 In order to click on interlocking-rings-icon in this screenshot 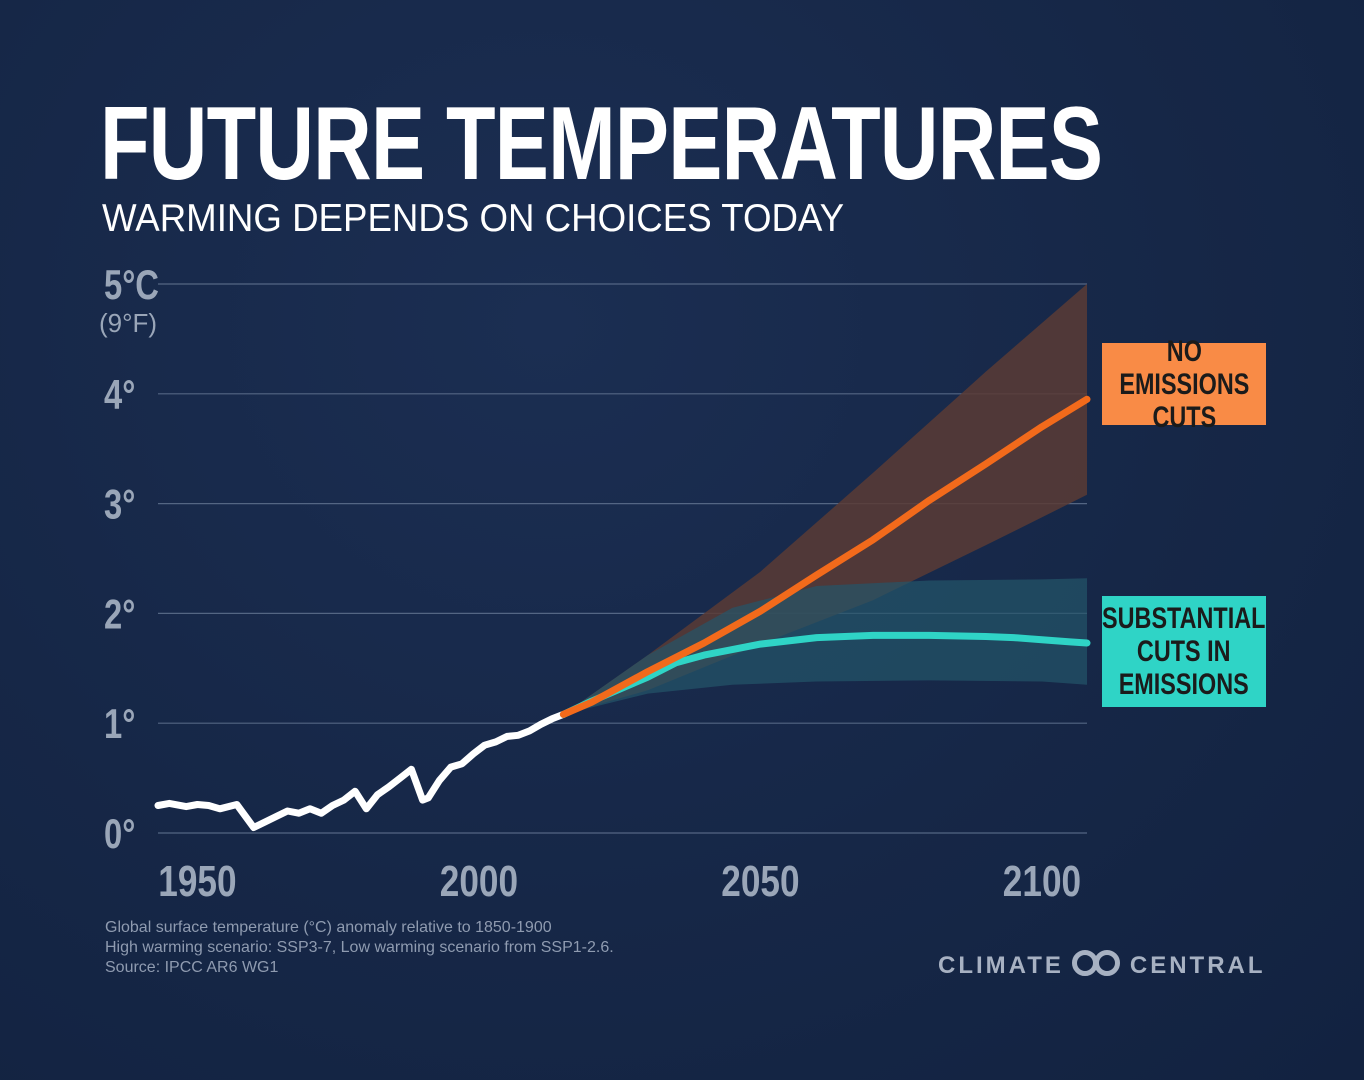, I will do `click(1096, 966)`.